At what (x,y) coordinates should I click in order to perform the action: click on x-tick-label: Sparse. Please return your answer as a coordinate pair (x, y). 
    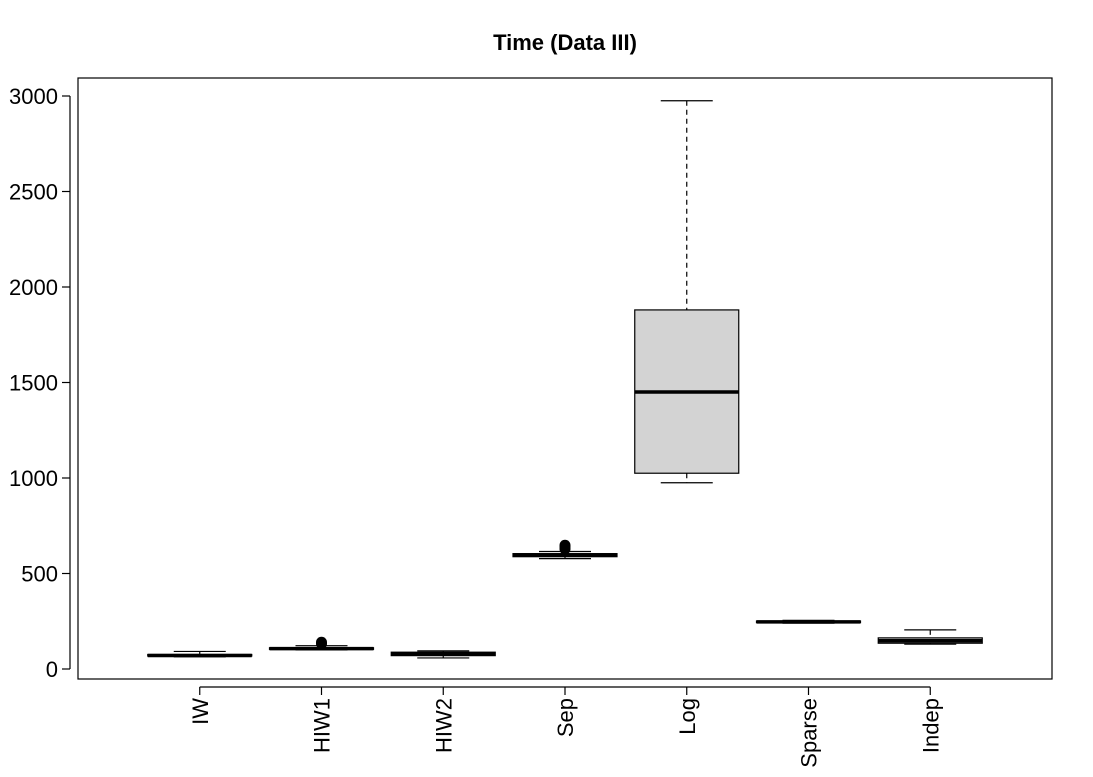
    Looking at the image, I should click on (809, 733).